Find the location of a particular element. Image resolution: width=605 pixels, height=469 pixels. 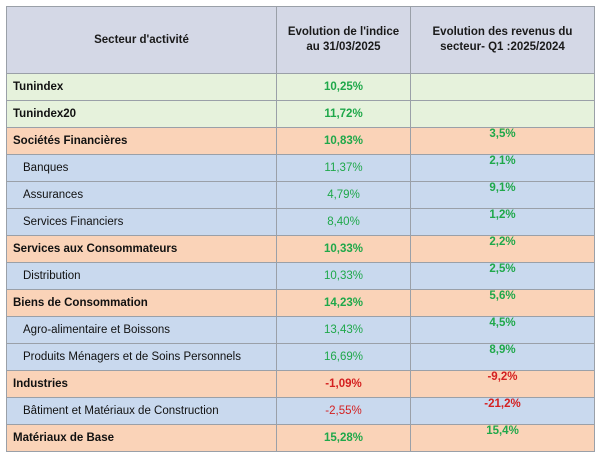

index-evolution-cell: 13,43% is located at coordinates (343, 330).